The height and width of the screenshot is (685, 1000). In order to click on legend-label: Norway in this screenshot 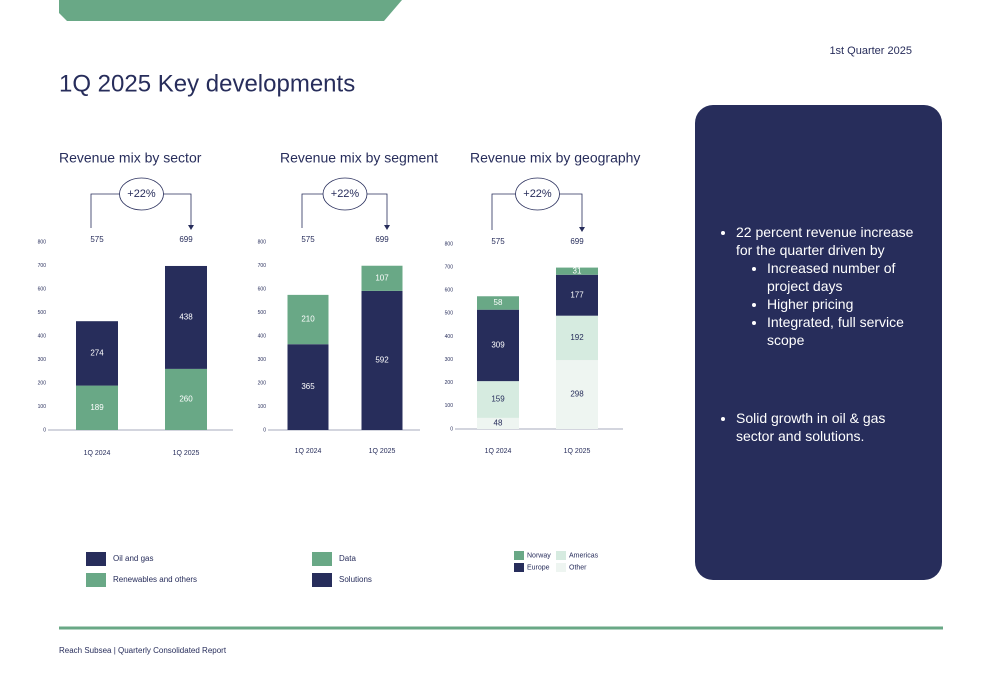, I will do `click(539, 555)`.